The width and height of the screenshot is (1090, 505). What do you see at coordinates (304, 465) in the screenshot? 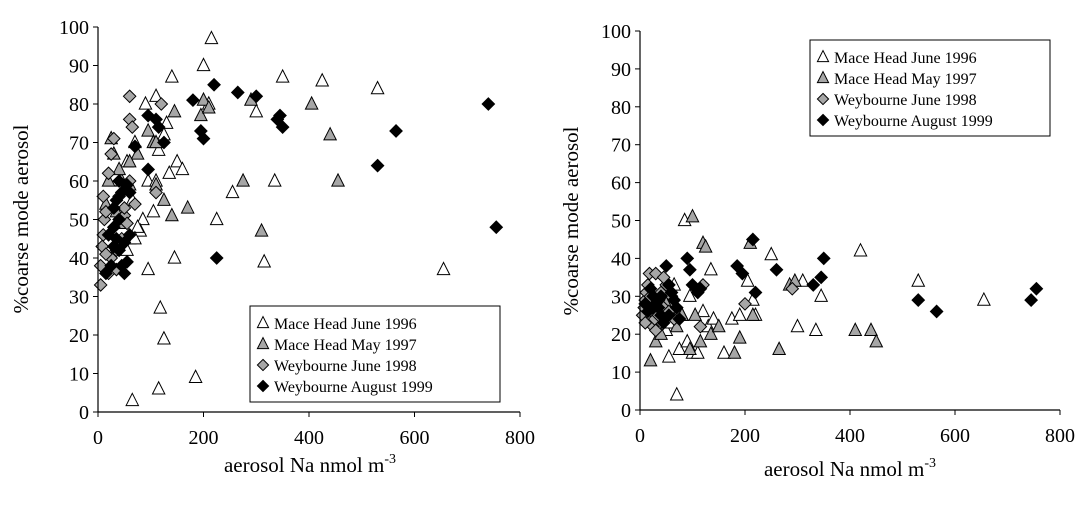
I see `x-axis-title-text: aerosol Na nmol m` at bounding box center [304, 465].